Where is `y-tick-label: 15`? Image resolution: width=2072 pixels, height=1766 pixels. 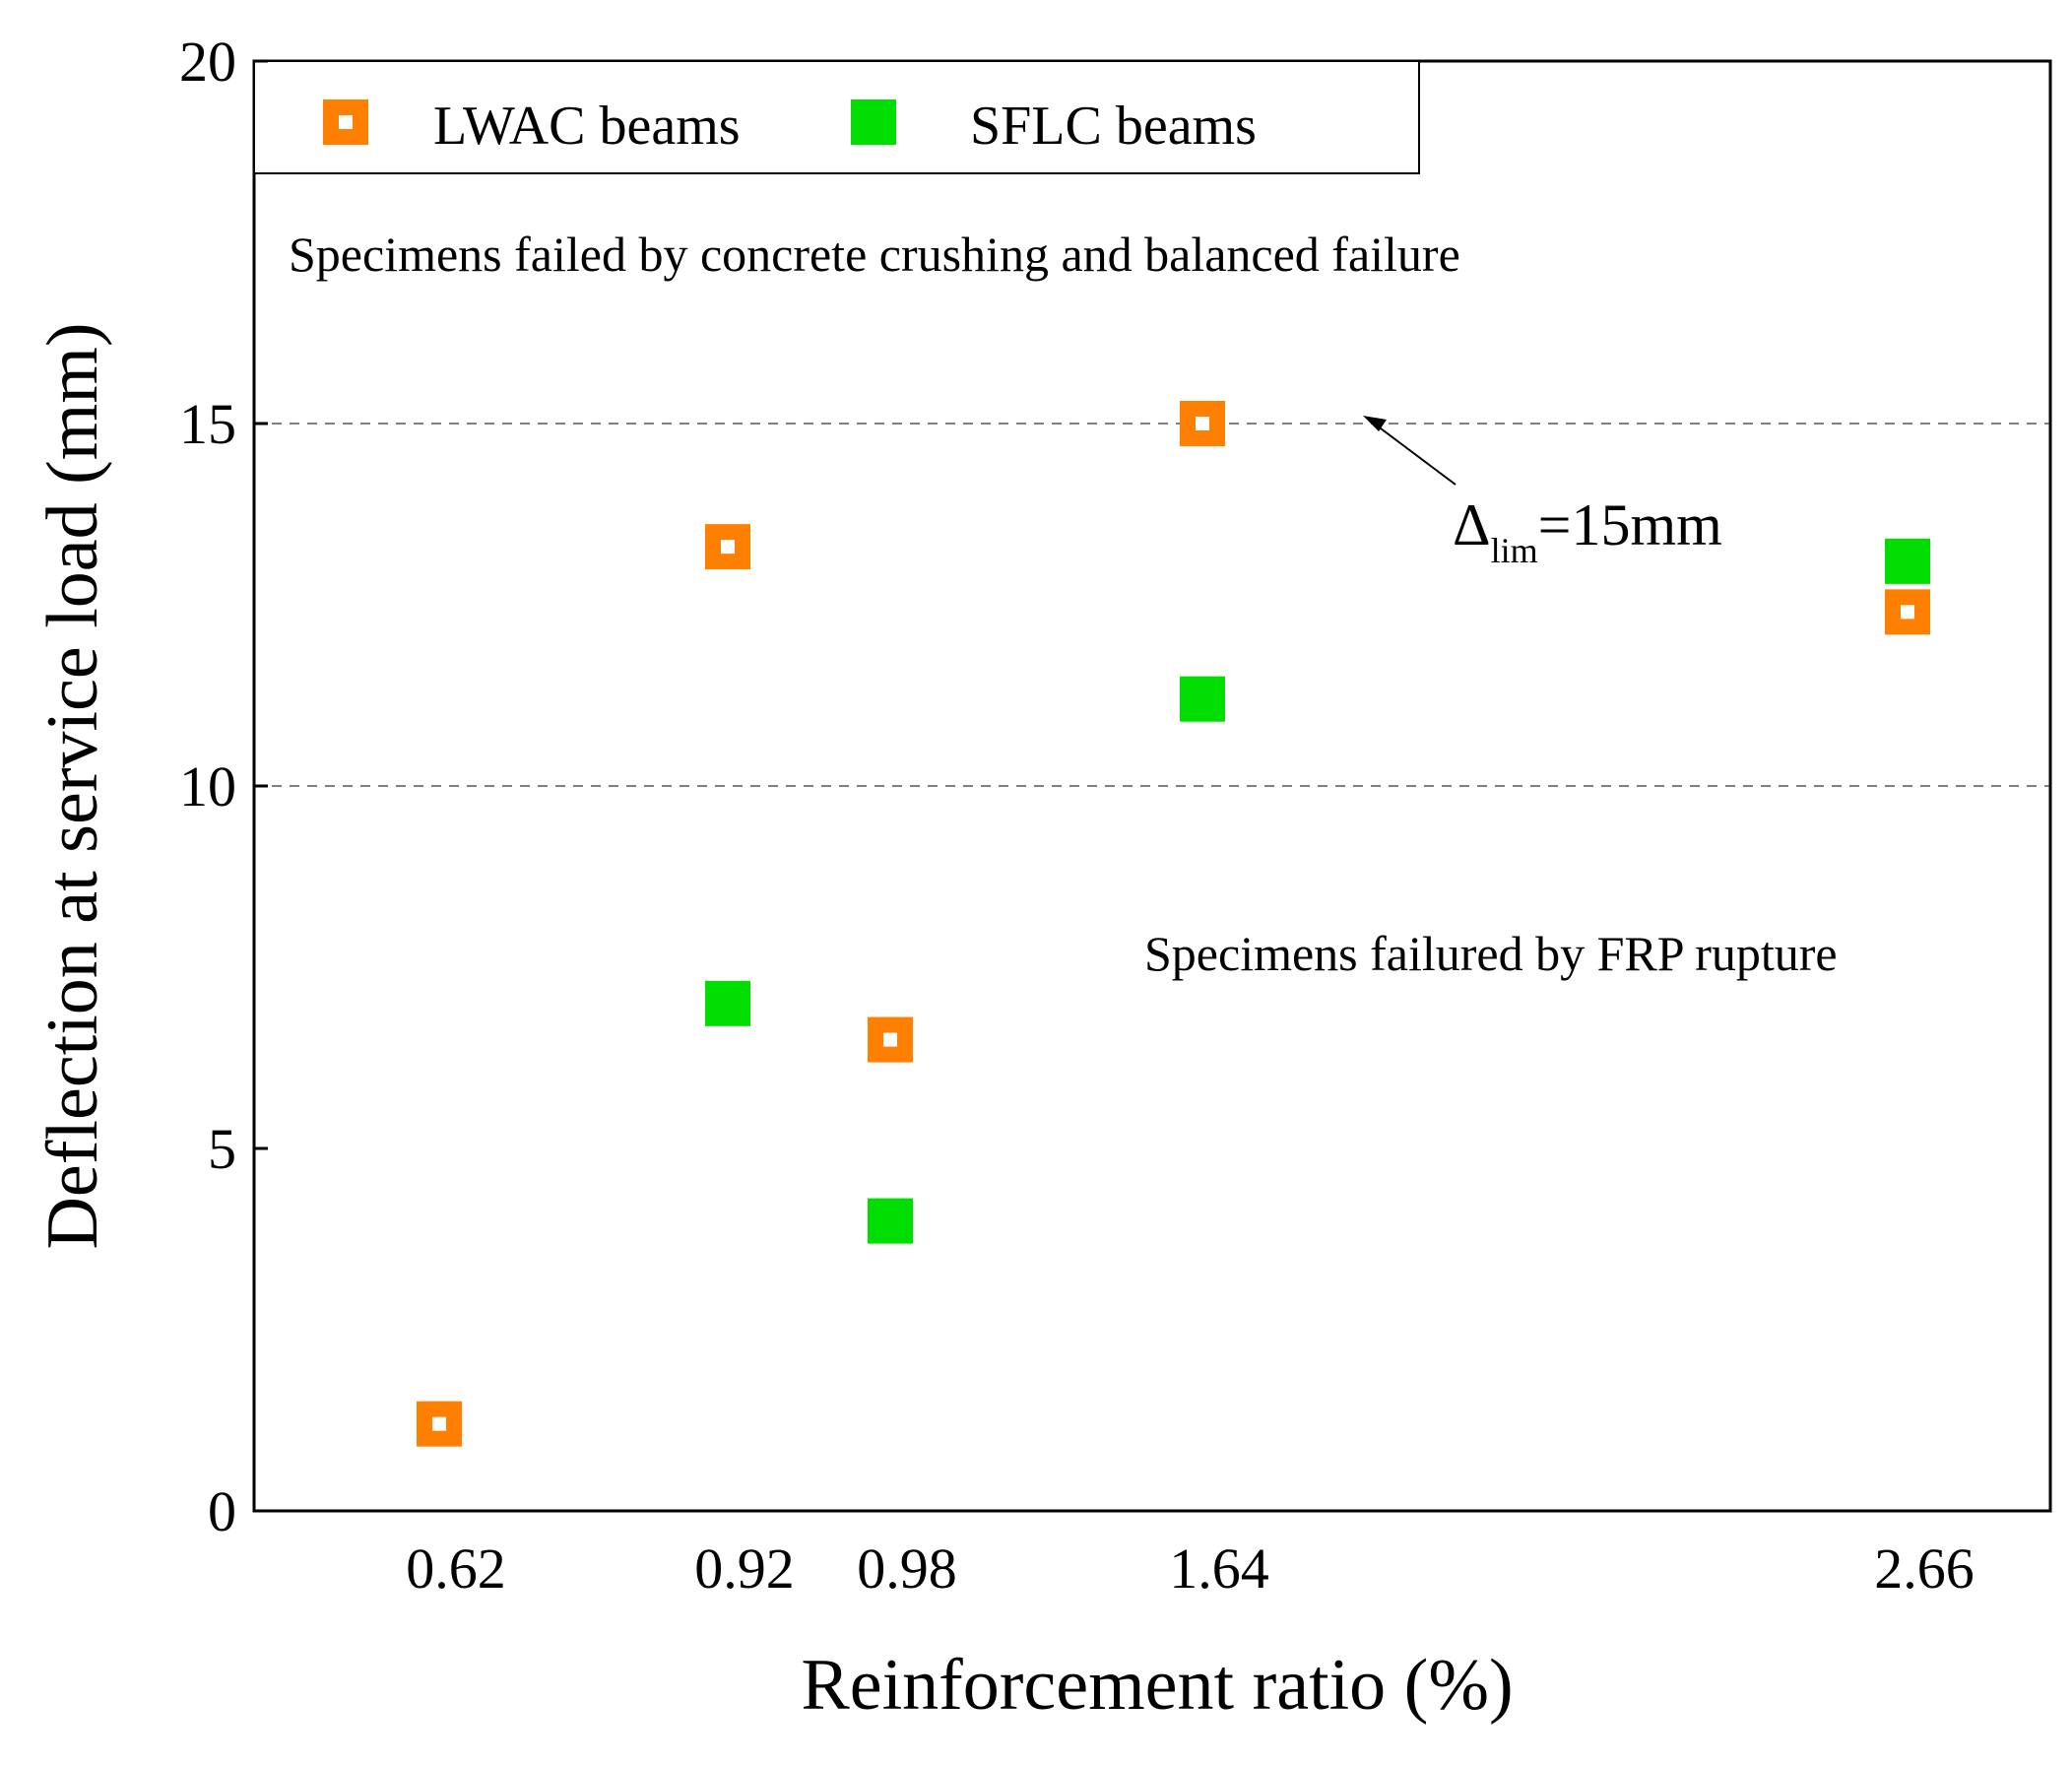
y-tick-label: 15 is located at coordinates (207, 424).